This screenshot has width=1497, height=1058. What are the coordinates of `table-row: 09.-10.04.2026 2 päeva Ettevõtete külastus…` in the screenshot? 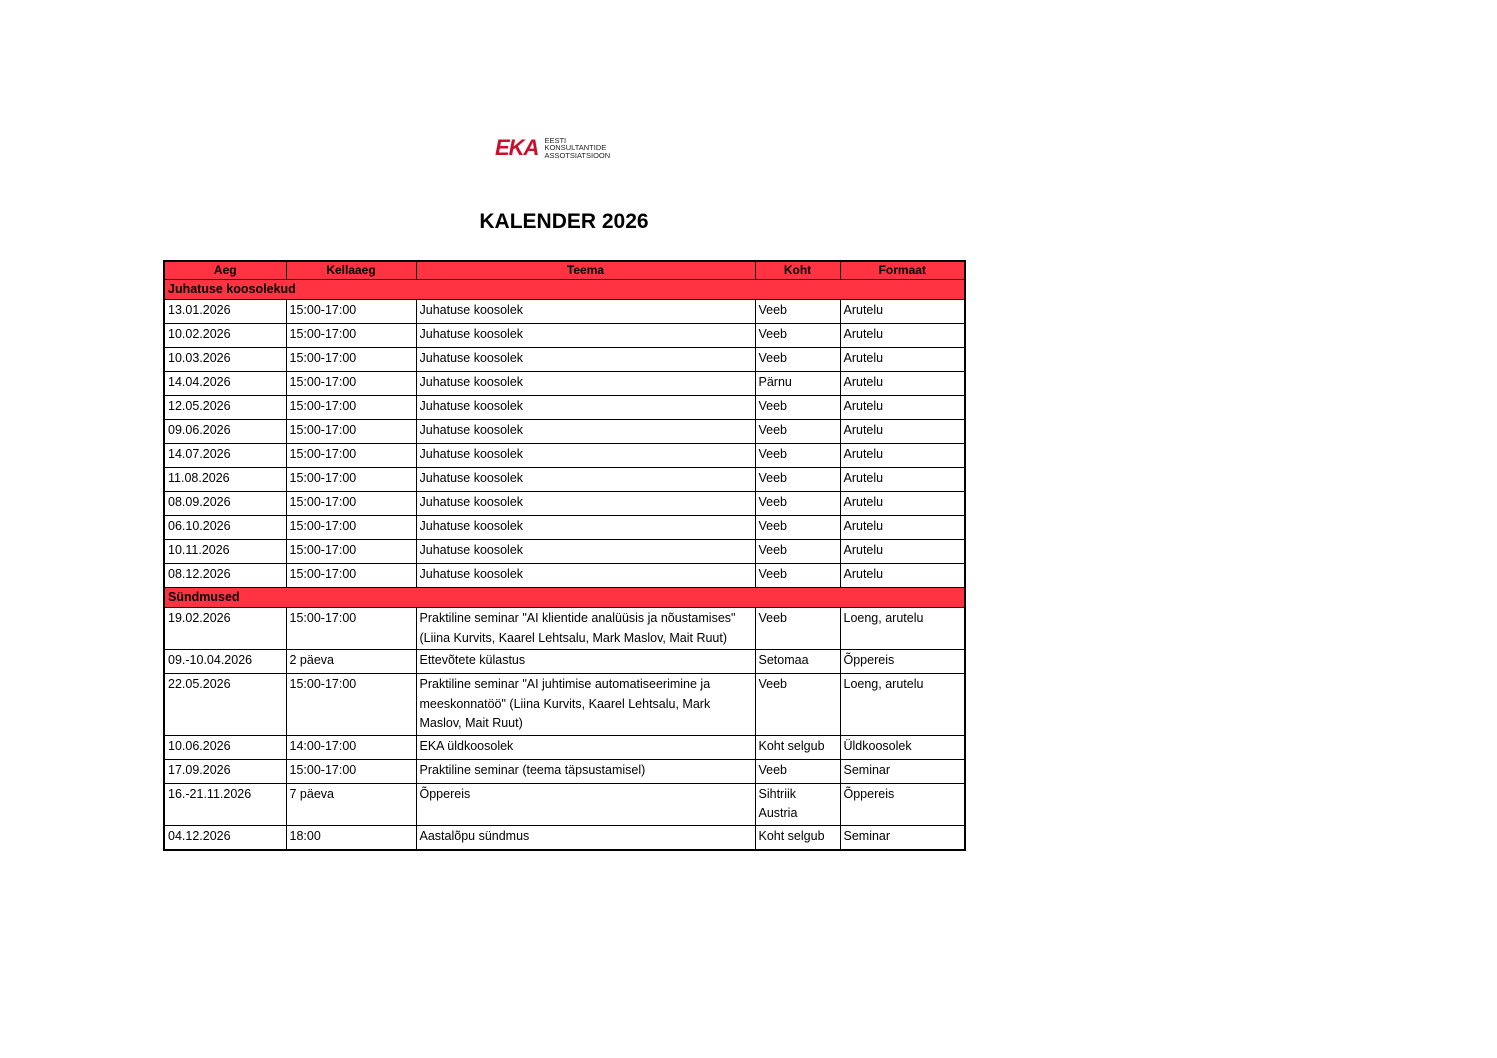 It's located at (564, 661).